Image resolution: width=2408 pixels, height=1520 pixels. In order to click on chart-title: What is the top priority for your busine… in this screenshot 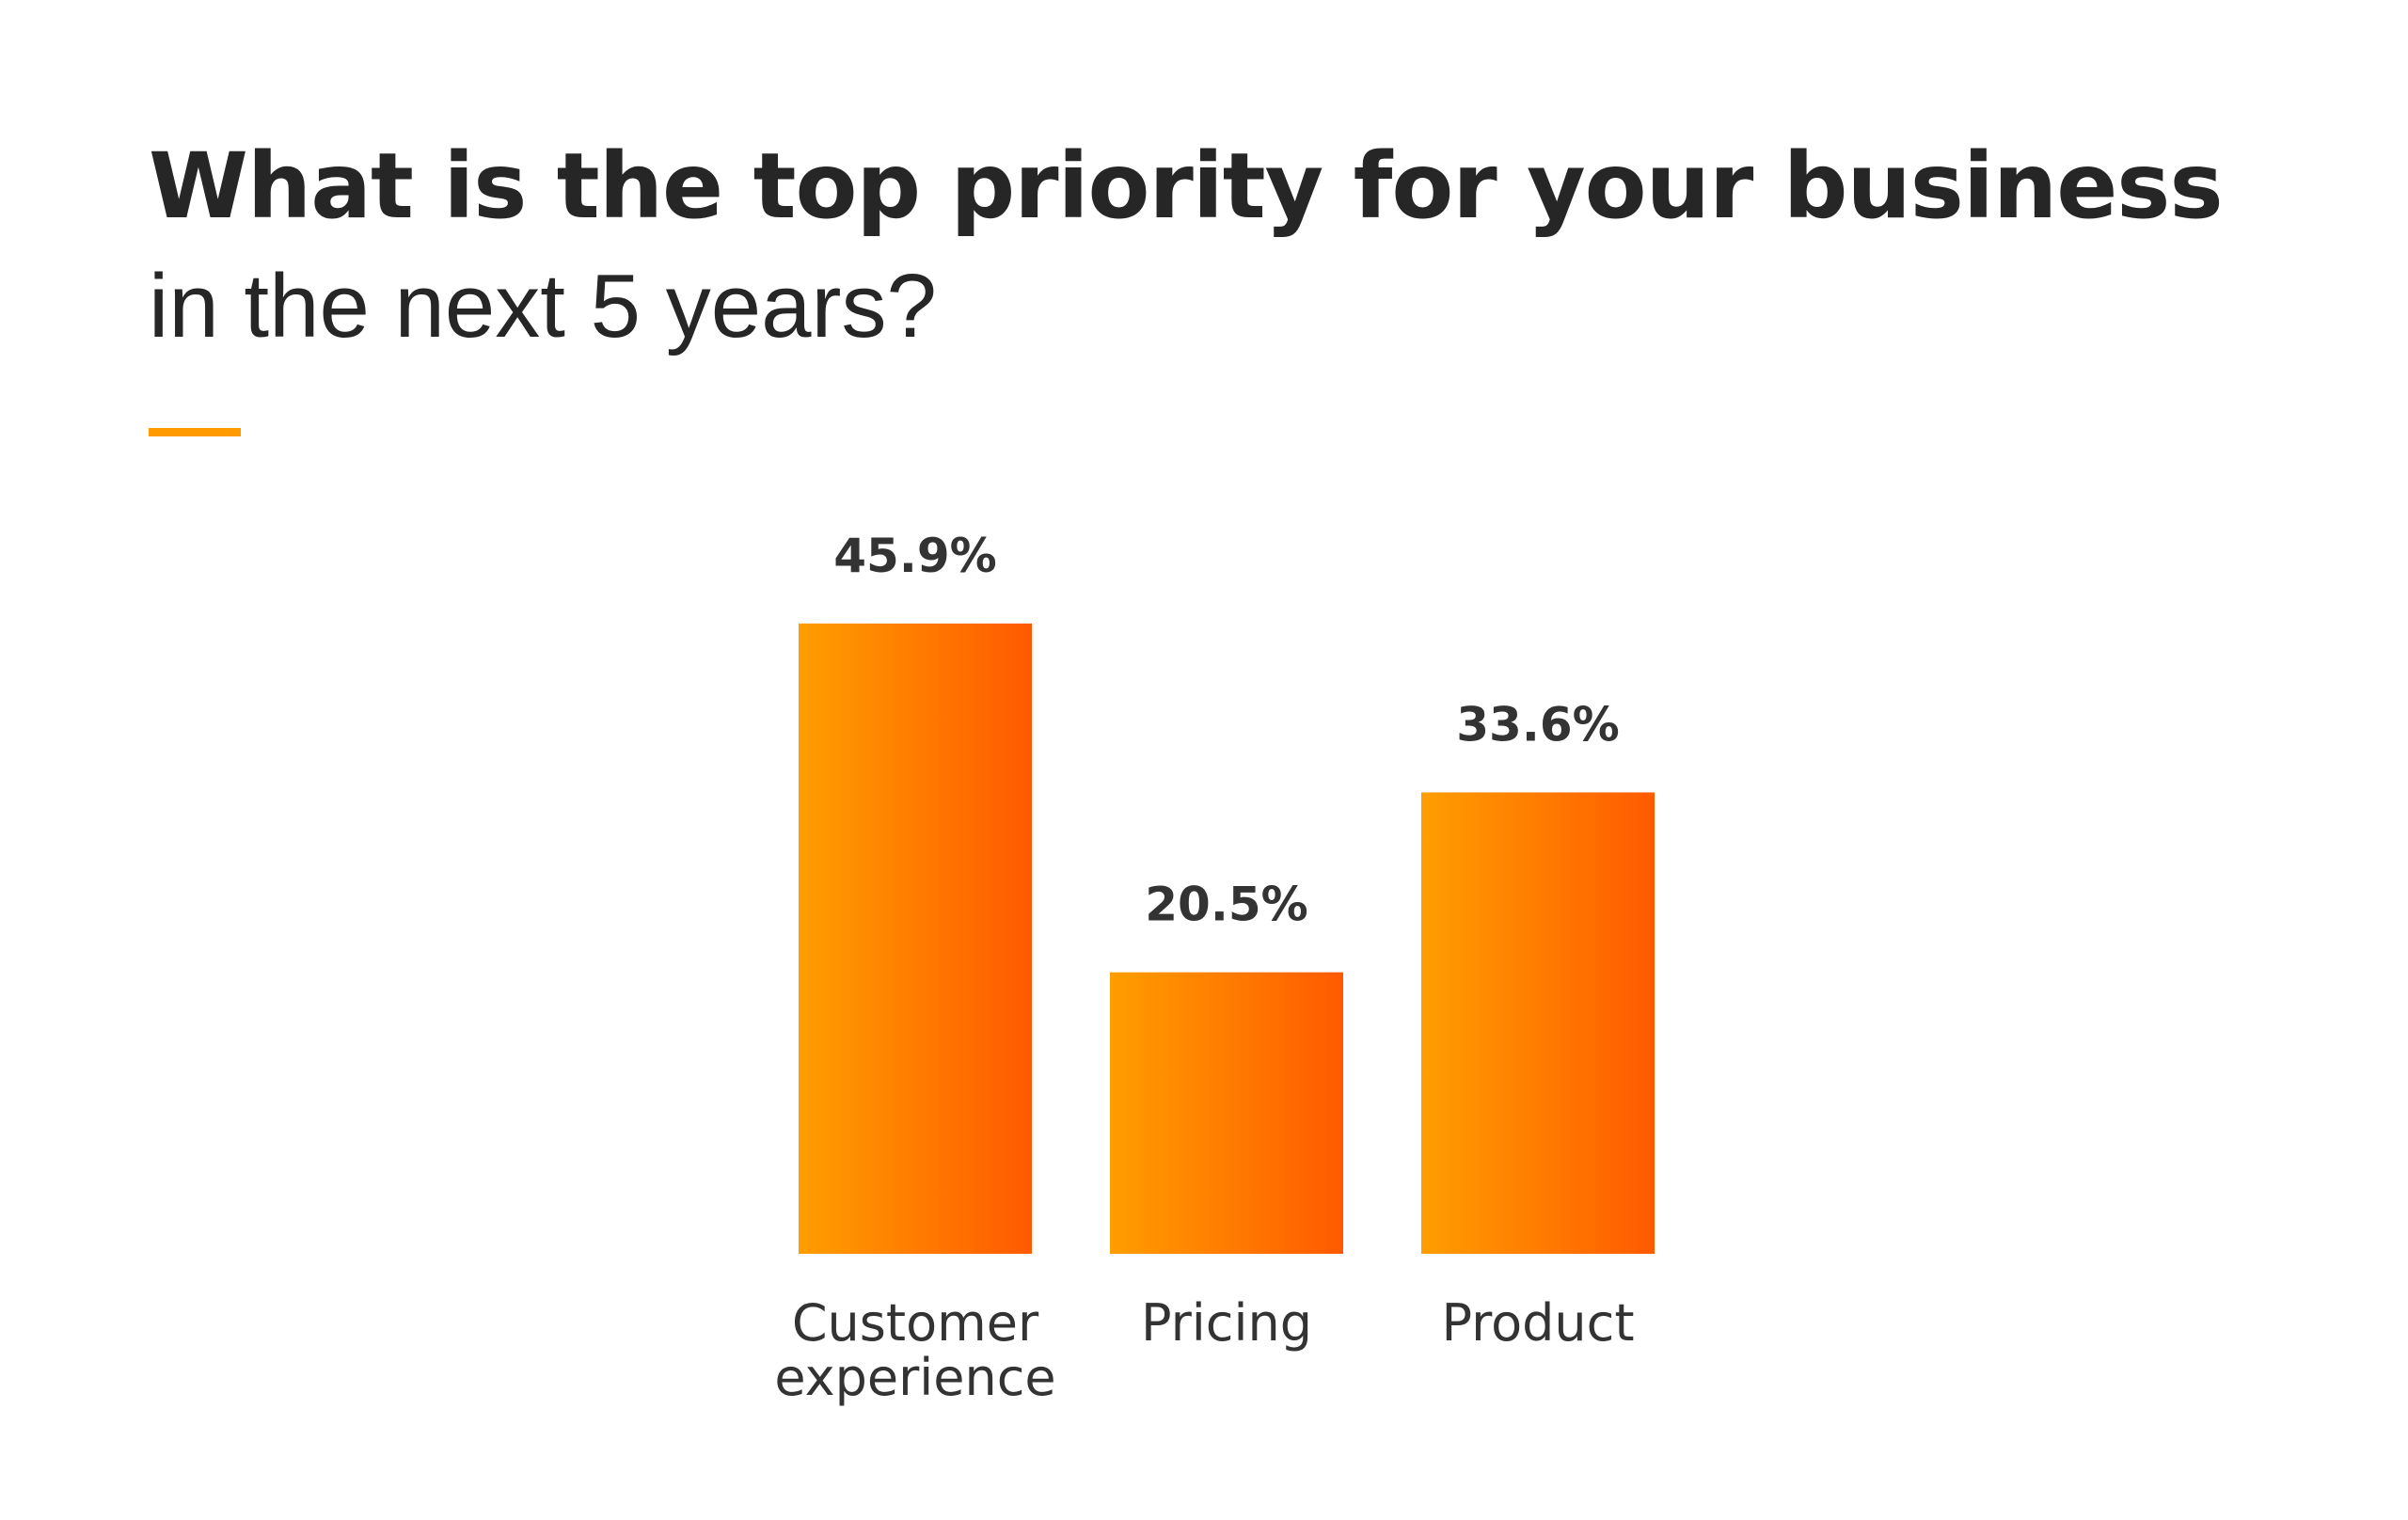, I will do `click(1187, 186)`.